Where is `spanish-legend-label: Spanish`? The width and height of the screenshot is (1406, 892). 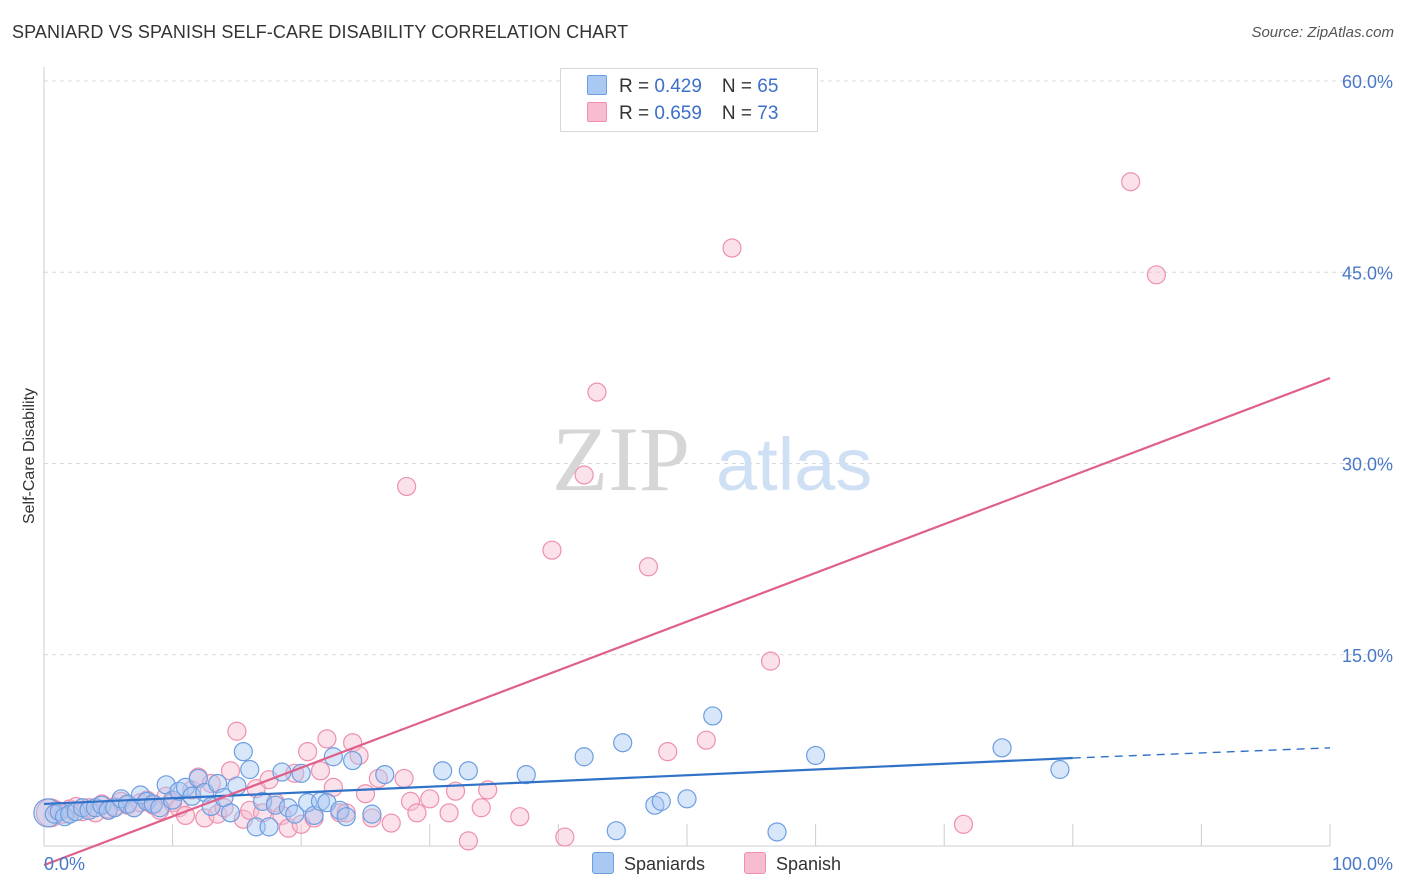 spanish-legend-label: Spanish is located at coordinates (809, 864).